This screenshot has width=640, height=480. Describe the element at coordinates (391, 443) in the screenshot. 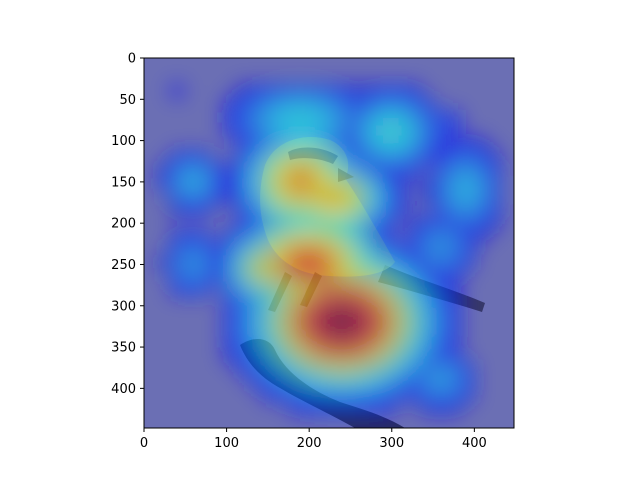

I see `x-tick-label: 300` at that location.